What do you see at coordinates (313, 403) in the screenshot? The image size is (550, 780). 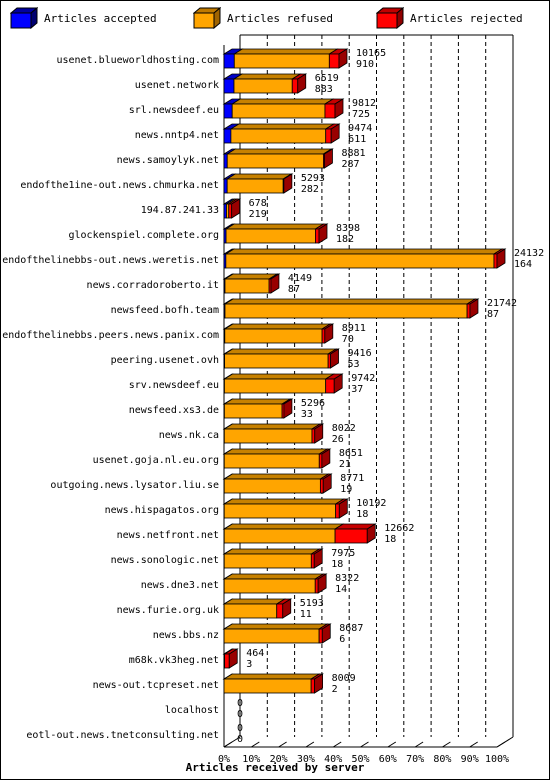 I see `data-label-total: 5296` at bounding box center [313, 403].